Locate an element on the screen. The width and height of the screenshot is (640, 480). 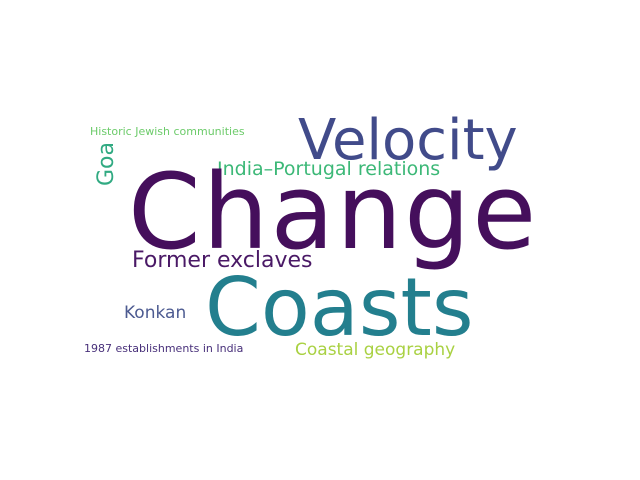
word-goa: Goa is located at coordinates (106, 164).